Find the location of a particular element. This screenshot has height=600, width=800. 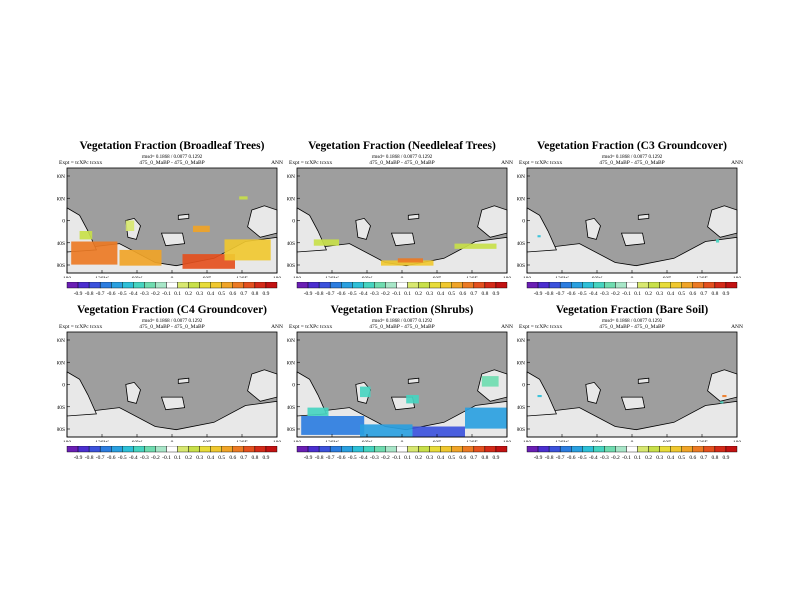

colorbar-tick-label: -0.4 is located at coordinates (593, 458).